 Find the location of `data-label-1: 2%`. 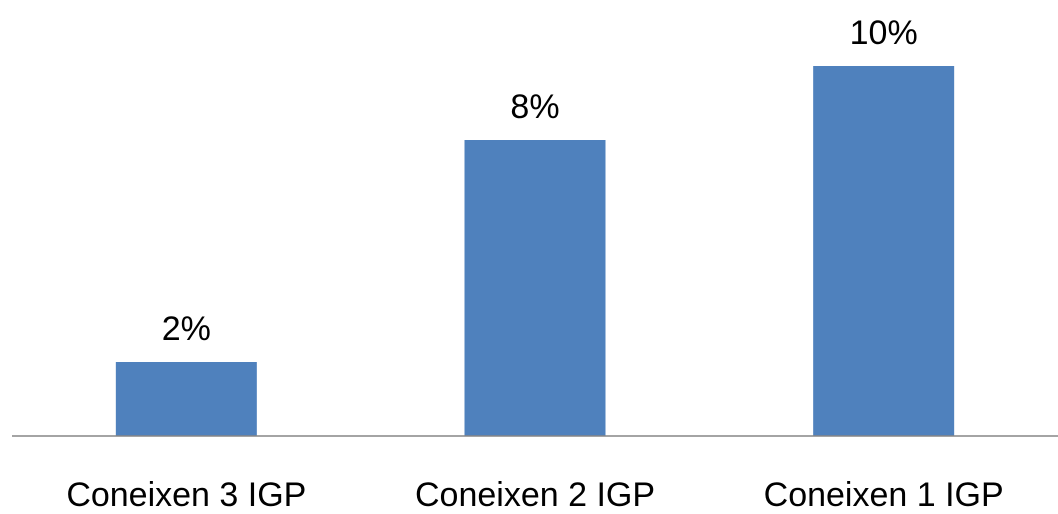

data-label-1: 2% is located at coordinates (186, 329).